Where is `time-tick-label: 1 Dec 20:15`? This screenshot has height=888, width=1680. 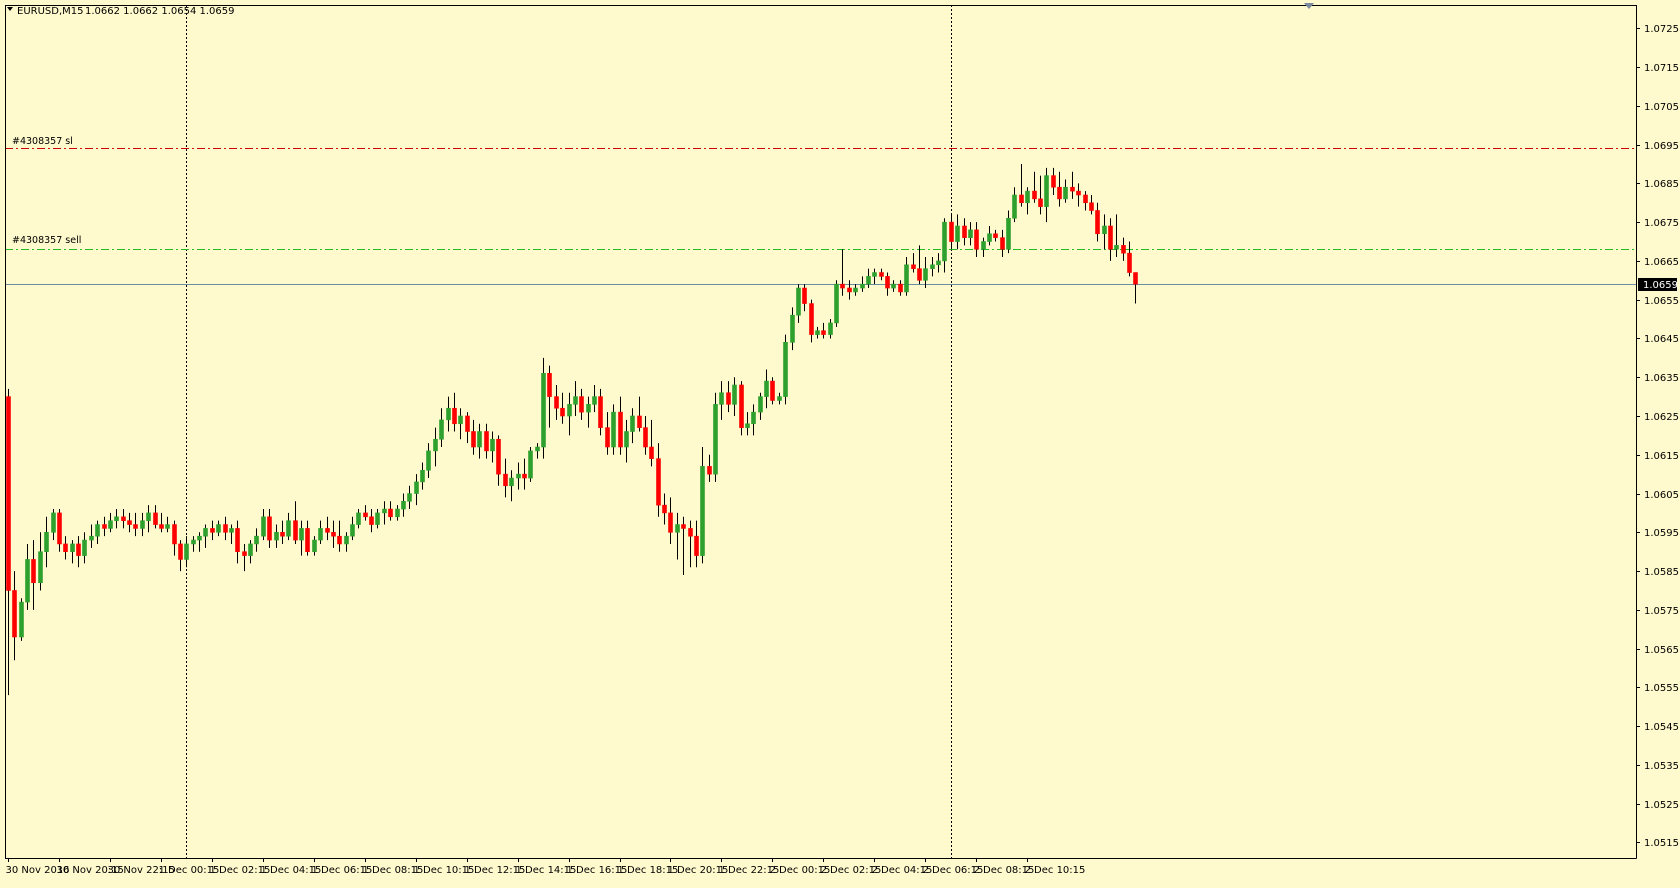 time-tick-label: 1 Dec 20:15 is located at coordinates (698, 870).